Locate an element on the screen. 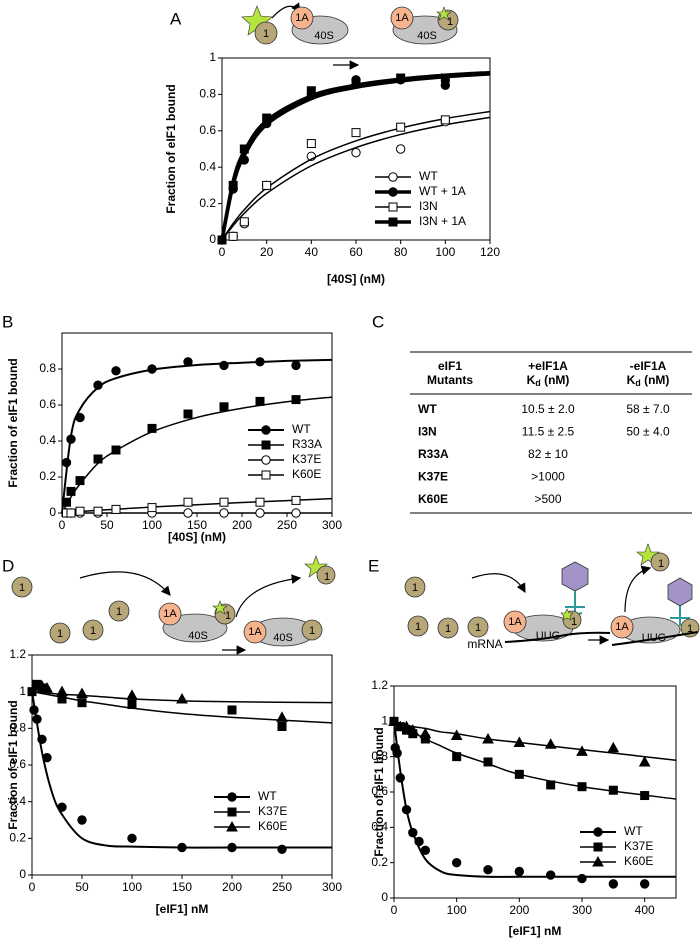  x-tick-label: 150 is located at coordinates (182, 887).